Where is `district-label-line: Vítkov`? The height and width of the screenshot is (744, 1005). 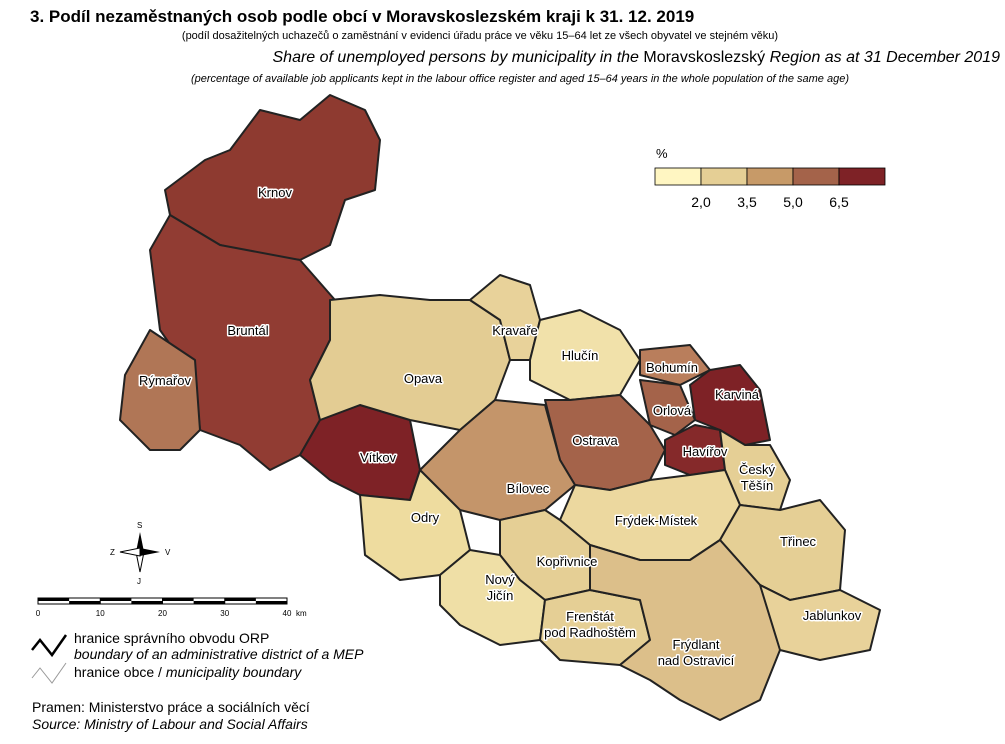 district-label-line: Vítkov is located at coordinates (378, 457).